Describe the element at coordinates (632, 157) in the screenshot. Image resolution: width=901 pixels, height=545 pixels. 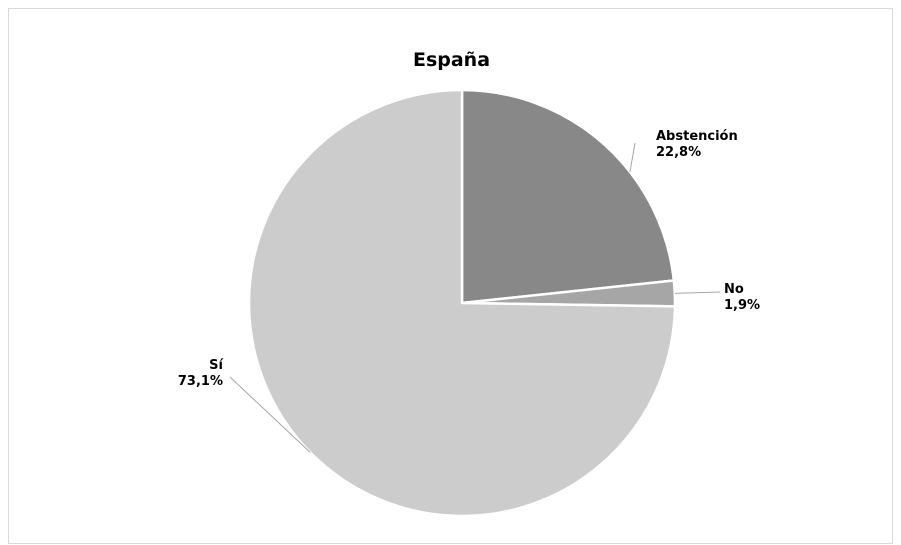
I see `leader-line-abstención` at that location.